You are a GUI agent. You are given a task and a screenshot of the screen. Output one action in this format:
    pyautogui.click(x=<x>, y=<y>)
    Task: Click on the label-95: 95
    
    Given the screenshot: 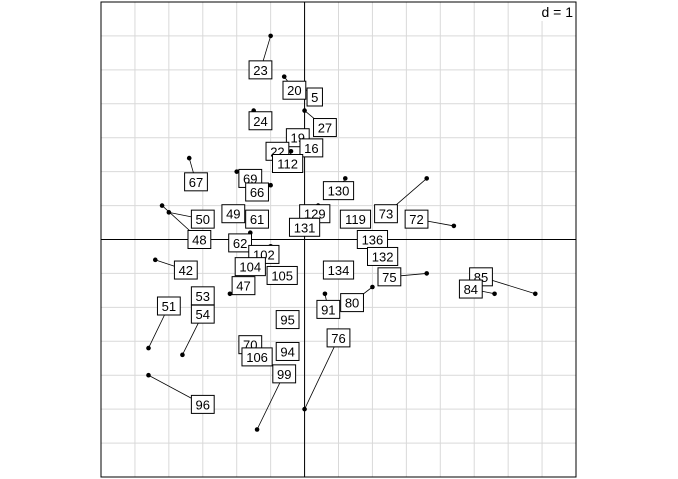 What is the action you would take?
    pyautogui.click(x=287, y=320)
    